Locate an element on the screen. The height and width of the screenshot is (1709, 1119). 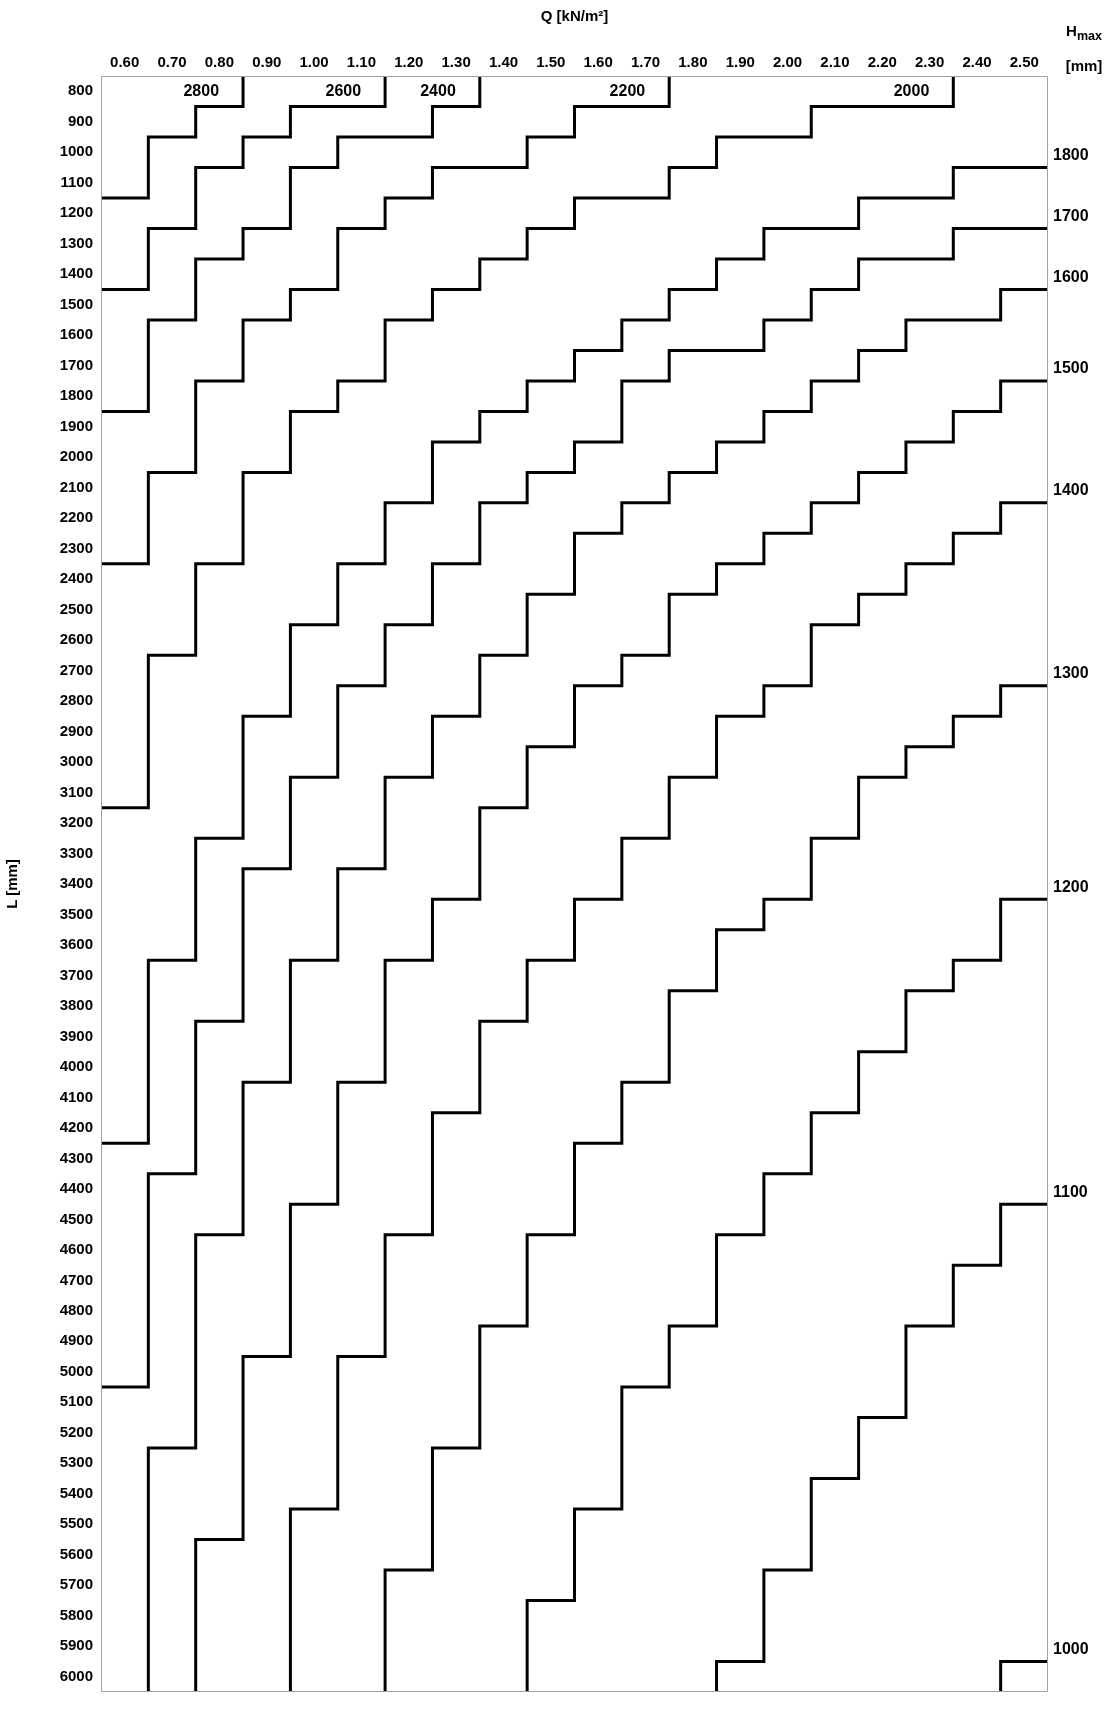
y-tick-label: 2600 is located at coordinates (76, 639).